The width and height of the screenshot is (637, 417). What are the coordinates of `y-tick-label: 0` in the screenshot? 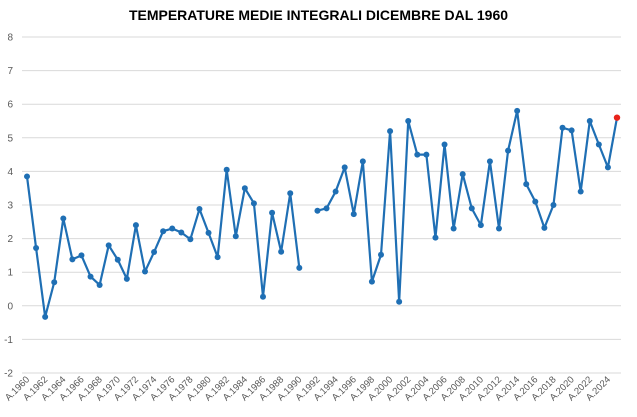 It's located at (10, 306).